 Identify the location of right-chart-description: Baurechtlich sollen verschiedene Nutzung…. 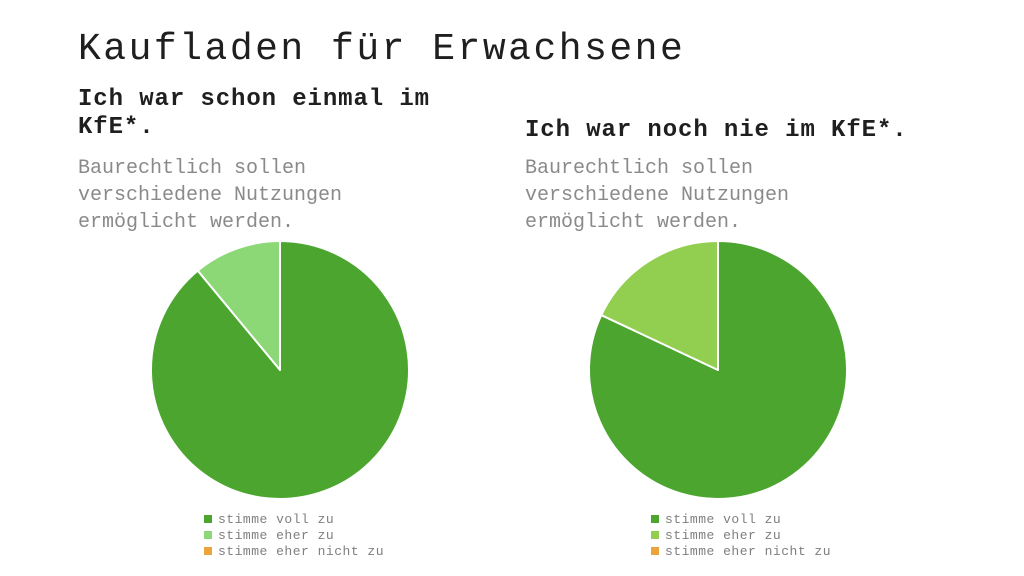
(657, 195).